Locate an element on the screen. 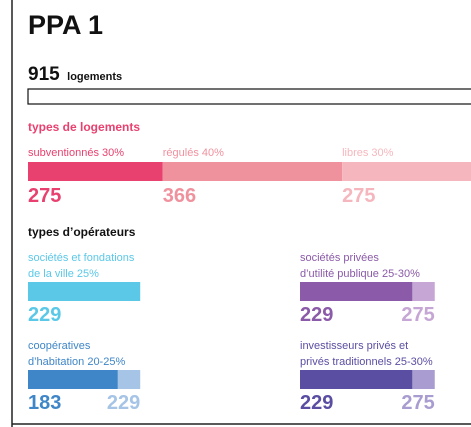  operator-label: d’habitation 20-25% is located at coordinates (76, 362).